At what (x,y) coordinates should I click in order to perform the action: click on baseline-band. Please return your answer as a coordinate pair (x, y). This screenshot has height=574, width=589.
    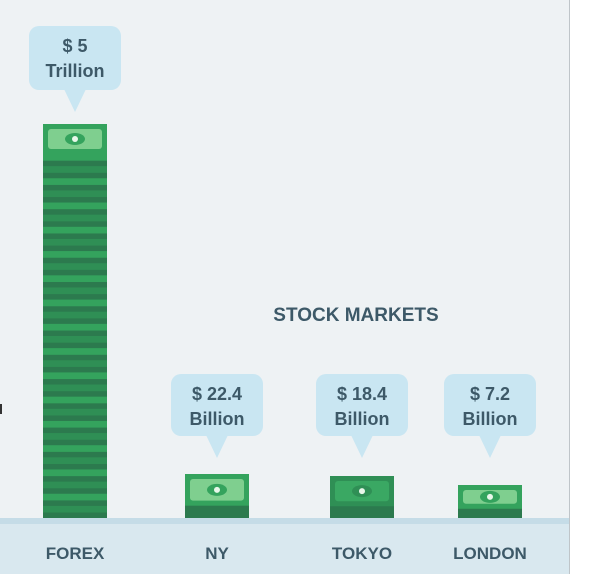
    Looking at the image, I should click on (284, 546).